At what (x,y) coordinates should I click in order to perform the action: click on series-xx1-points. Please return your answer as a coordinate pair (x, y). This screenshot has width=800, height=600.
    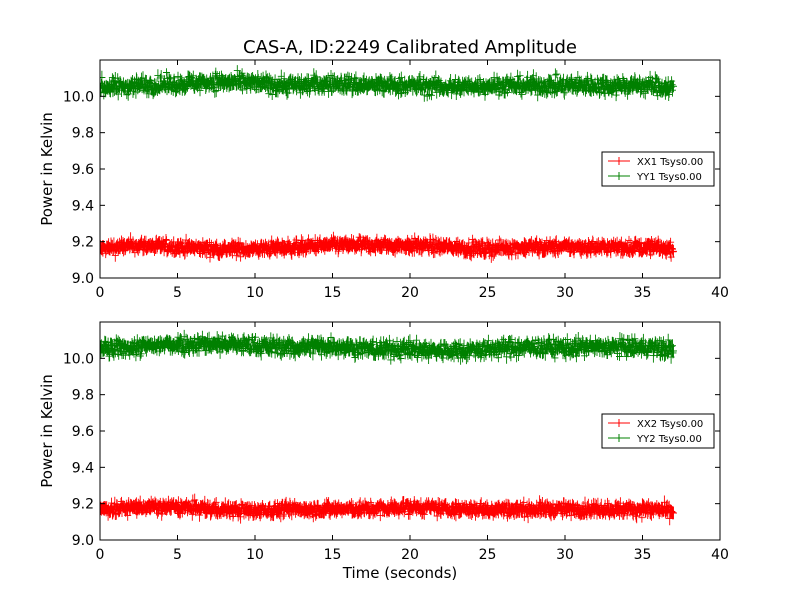
    Looking at the image, I should click on (388, 247).